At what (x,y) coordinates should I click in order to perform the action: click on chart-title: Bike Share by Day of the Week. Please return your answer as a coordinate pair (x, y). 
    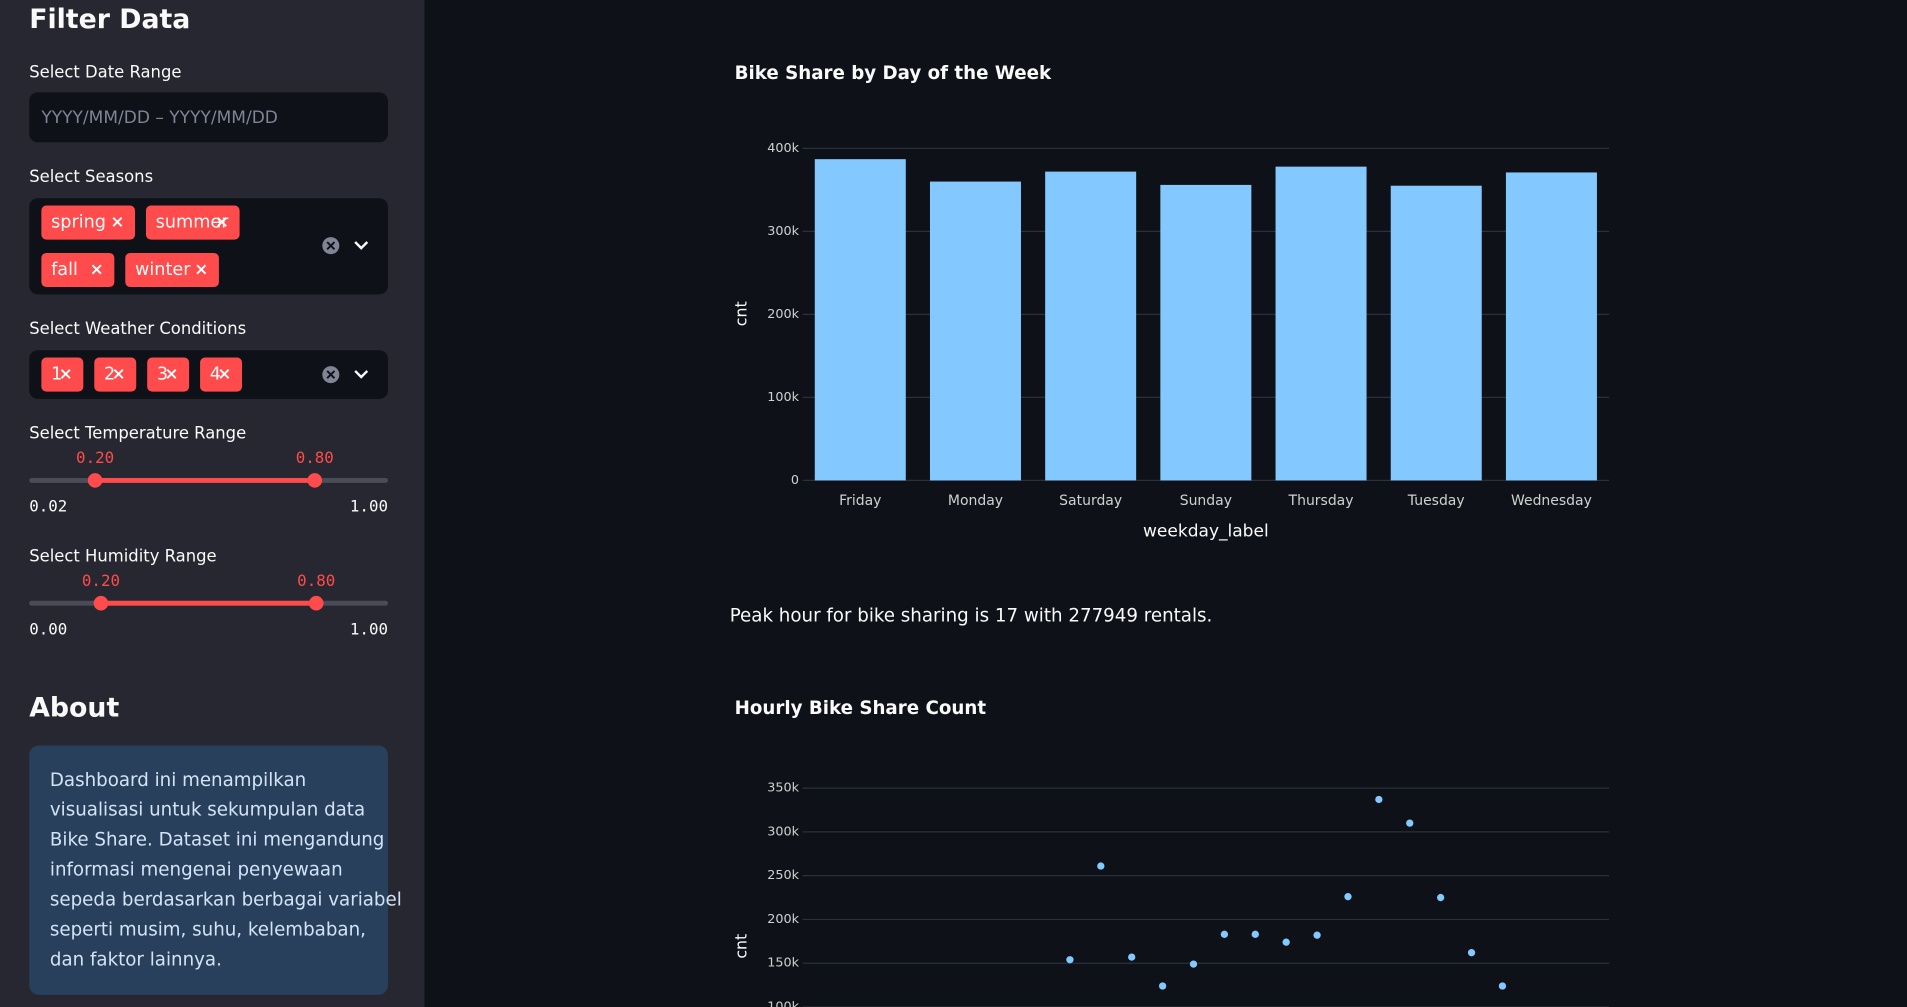
    Looking at the image, I should click on (893, 73).